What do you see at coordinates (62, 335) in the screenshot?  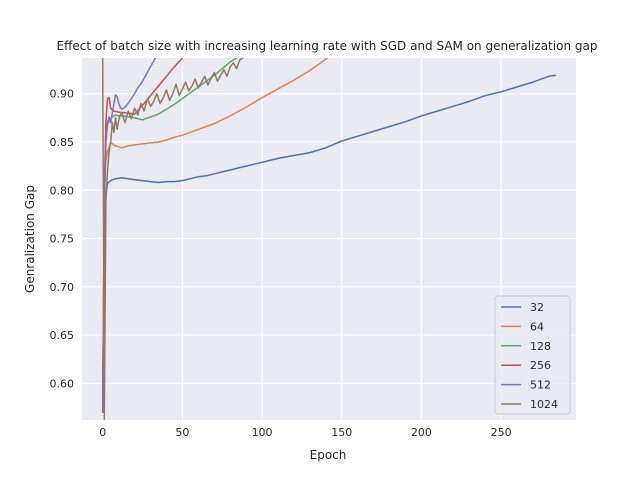 I see `y-tick-label: 0.65` at bounding box center [62, 335].